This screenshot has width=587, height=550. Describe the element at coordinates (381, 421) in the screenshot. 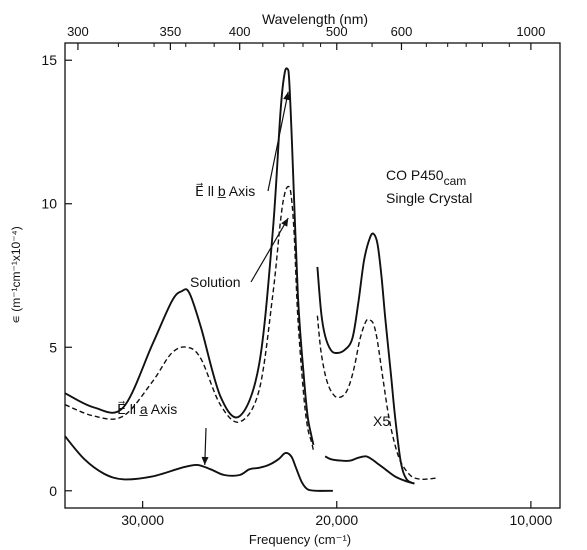

I see `annotation-x5: X5` at that location.